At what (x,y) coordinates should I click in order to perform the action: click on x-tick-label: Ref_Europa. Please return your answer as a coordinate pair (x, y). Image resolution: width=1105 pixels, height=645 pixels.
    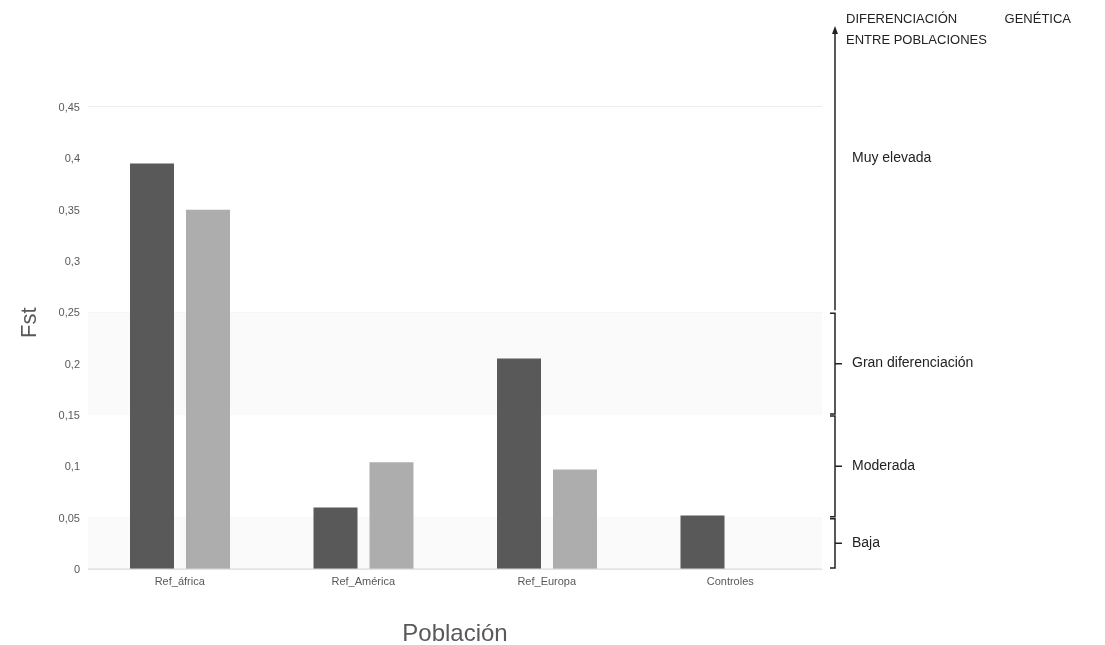
    Looking at the image, I should click on (547, 580).